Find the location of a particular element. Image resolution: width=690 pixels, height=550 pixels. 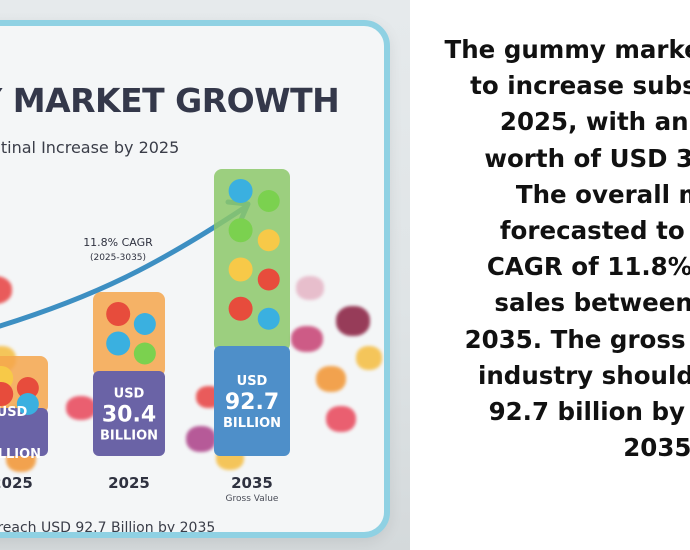

description-line: 2035. The gross value of the is located at coordinates (577, 339).